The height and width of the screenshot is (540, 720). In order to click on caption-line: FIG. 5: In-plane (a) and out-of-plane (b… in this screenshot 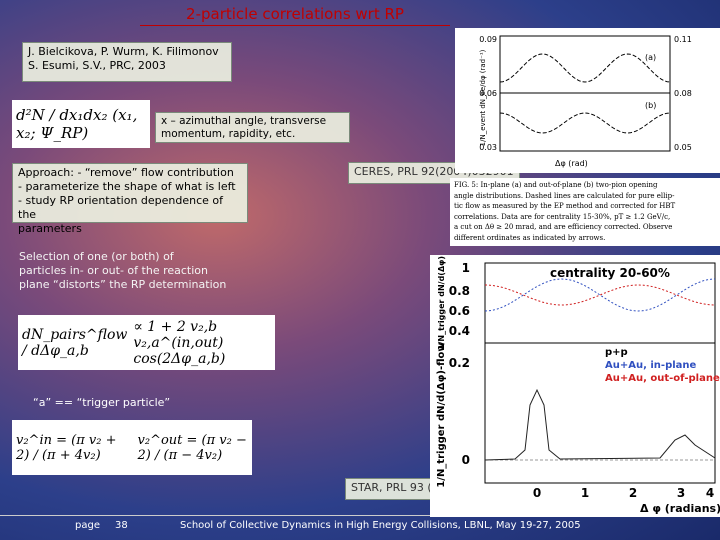, I will do `click(556, 185)`.